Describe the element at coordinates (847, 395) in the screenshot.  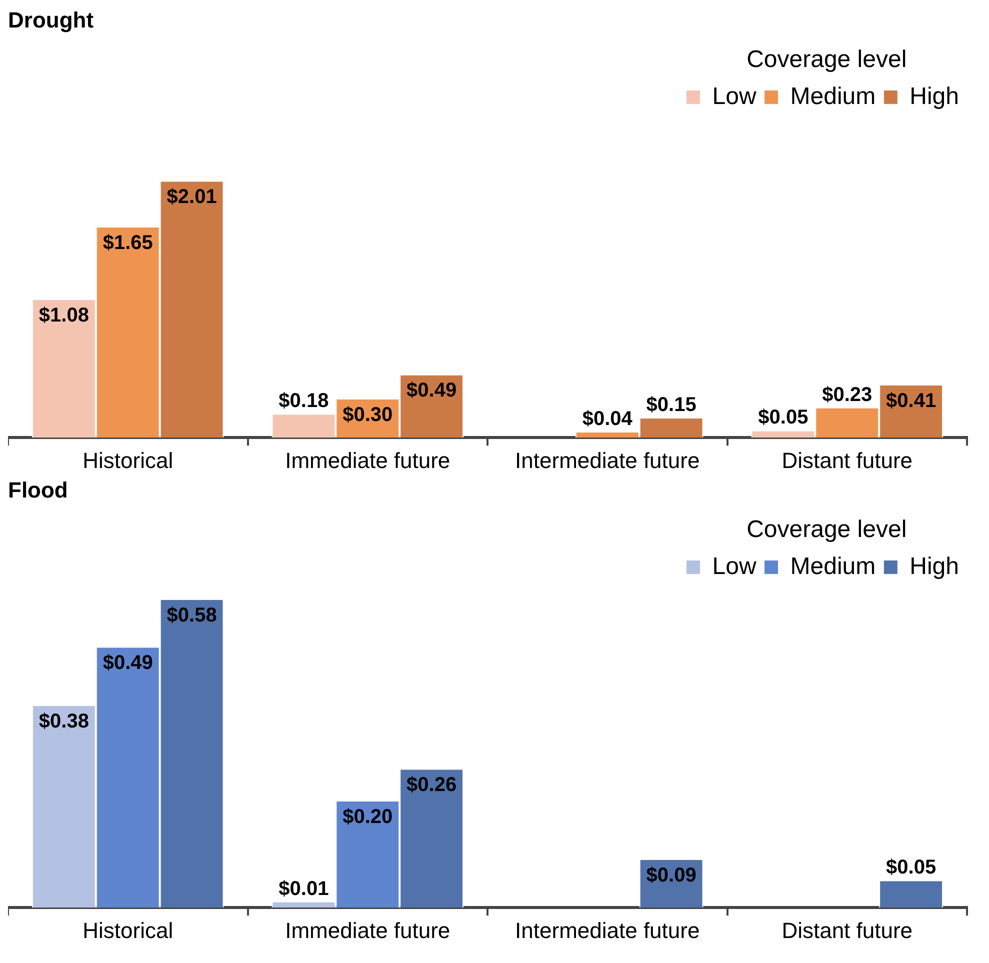
I see `data-label: $0.23` at that location.